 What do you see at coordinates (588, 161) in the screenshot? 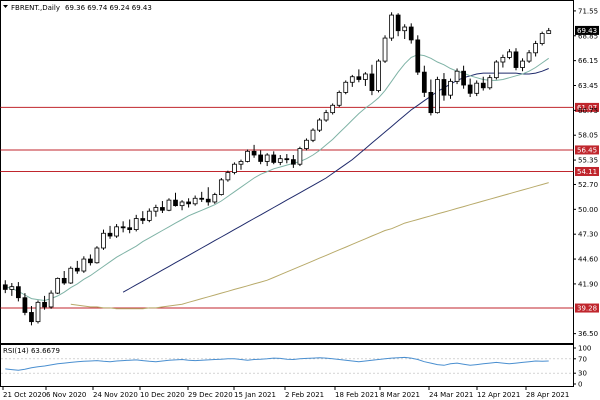
I see `price-tick-label: 55.35` at bounding box center [588, 161].